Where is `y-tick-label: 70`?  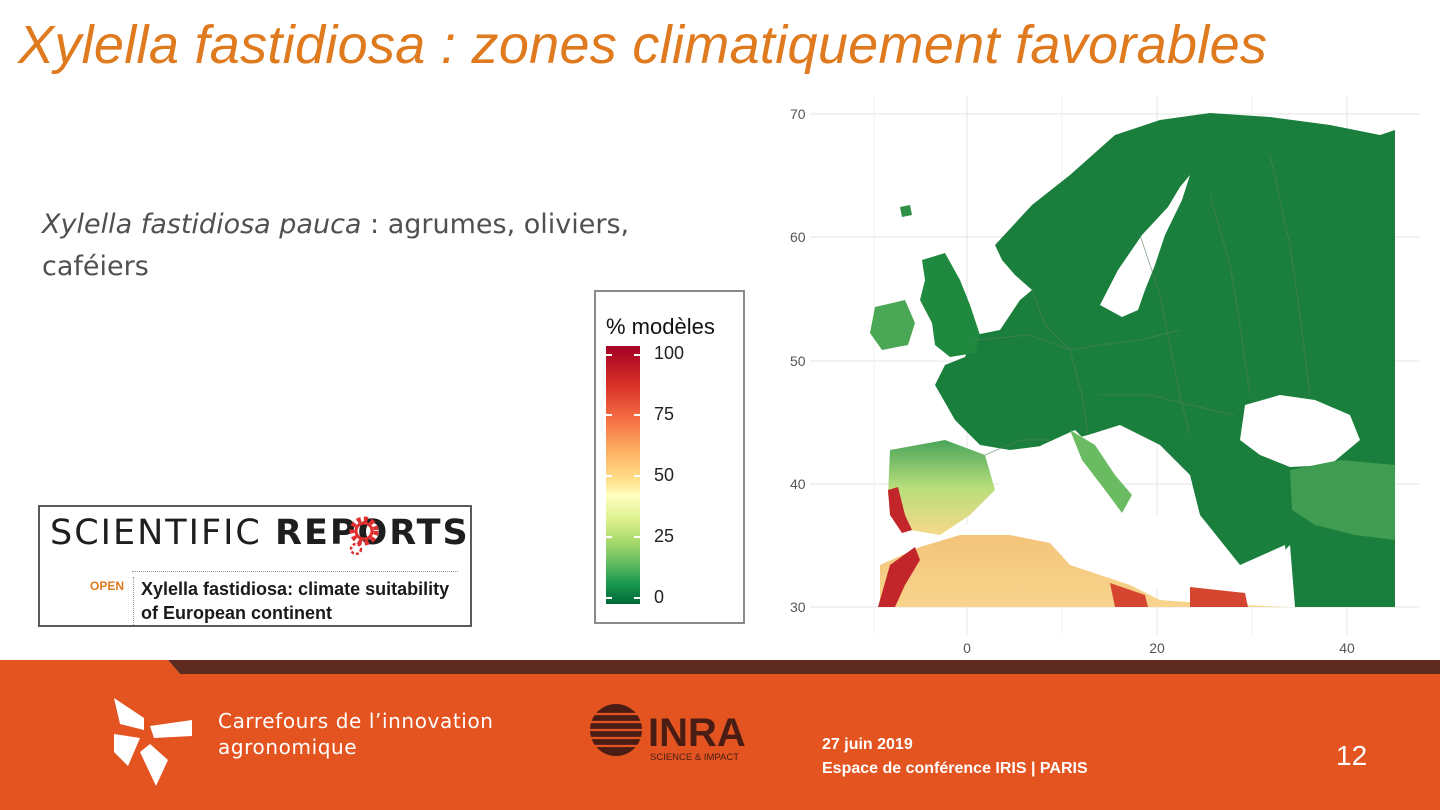 y-tick-label: 70 is located at coordinates (798, 114).